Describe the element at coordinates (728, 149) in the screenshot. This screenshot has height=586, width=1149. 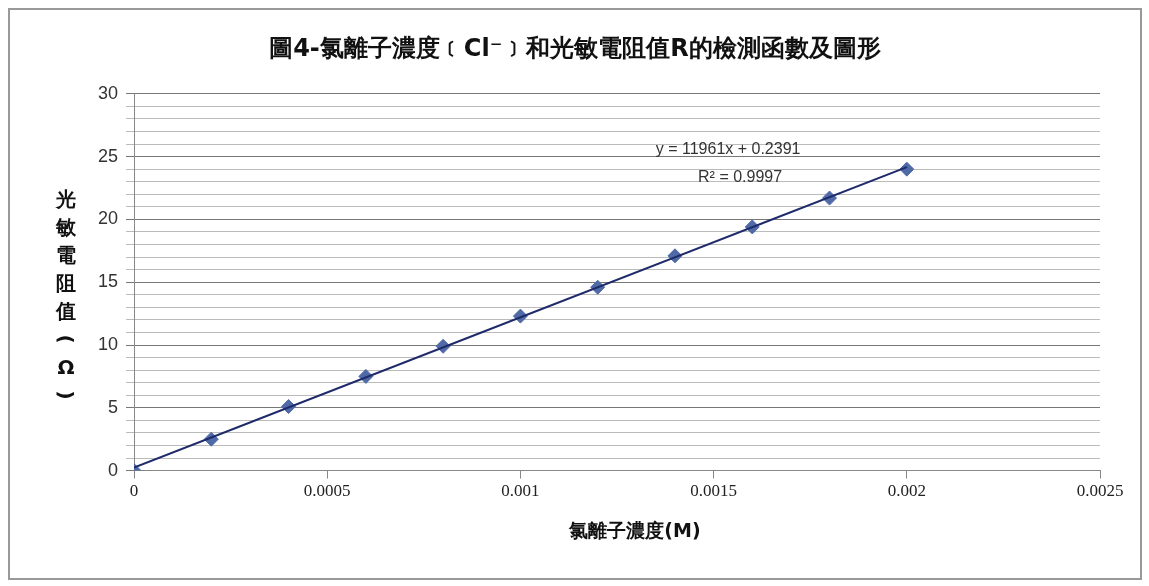
I see `annotation: y = 11961x + 0.2391` at that location.